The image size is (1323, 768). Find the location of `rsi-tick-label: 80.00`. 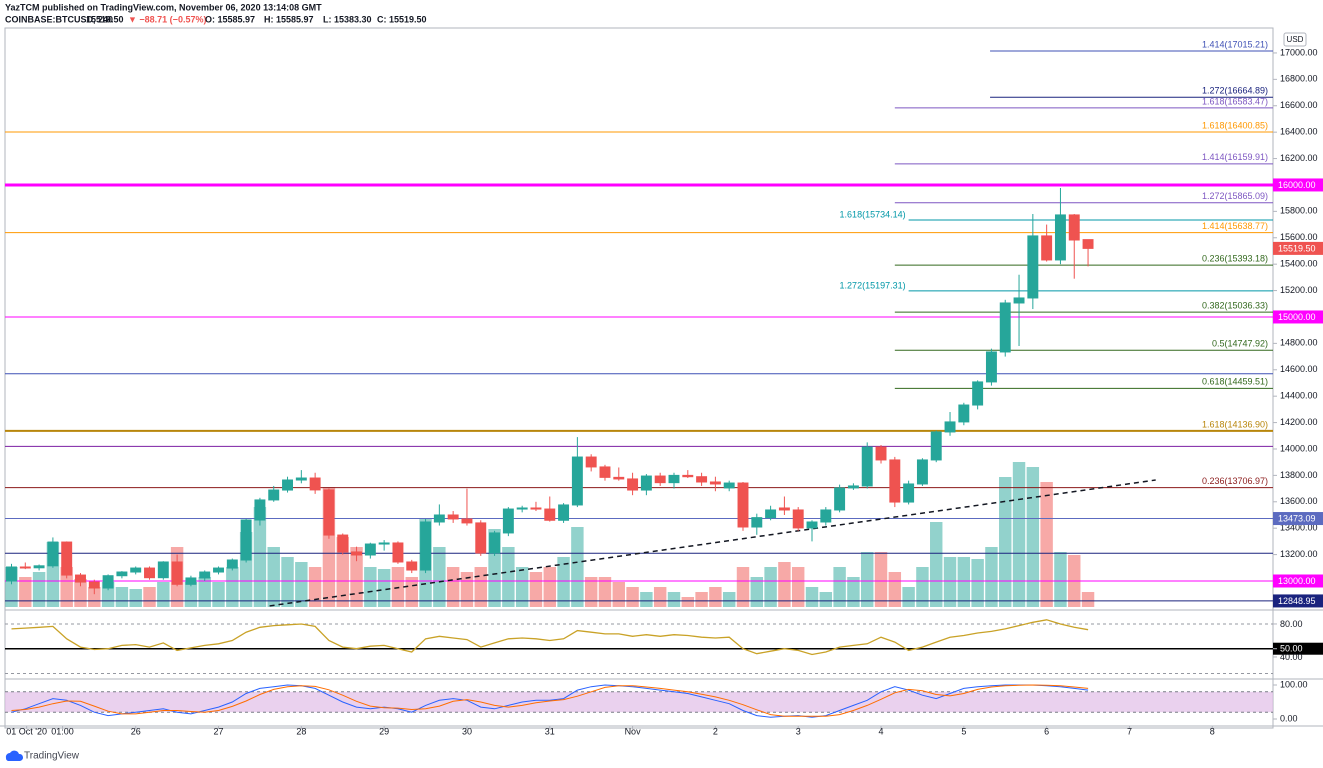

rsi-tick-label: 80.00 is located at coordinates (1291, 624).